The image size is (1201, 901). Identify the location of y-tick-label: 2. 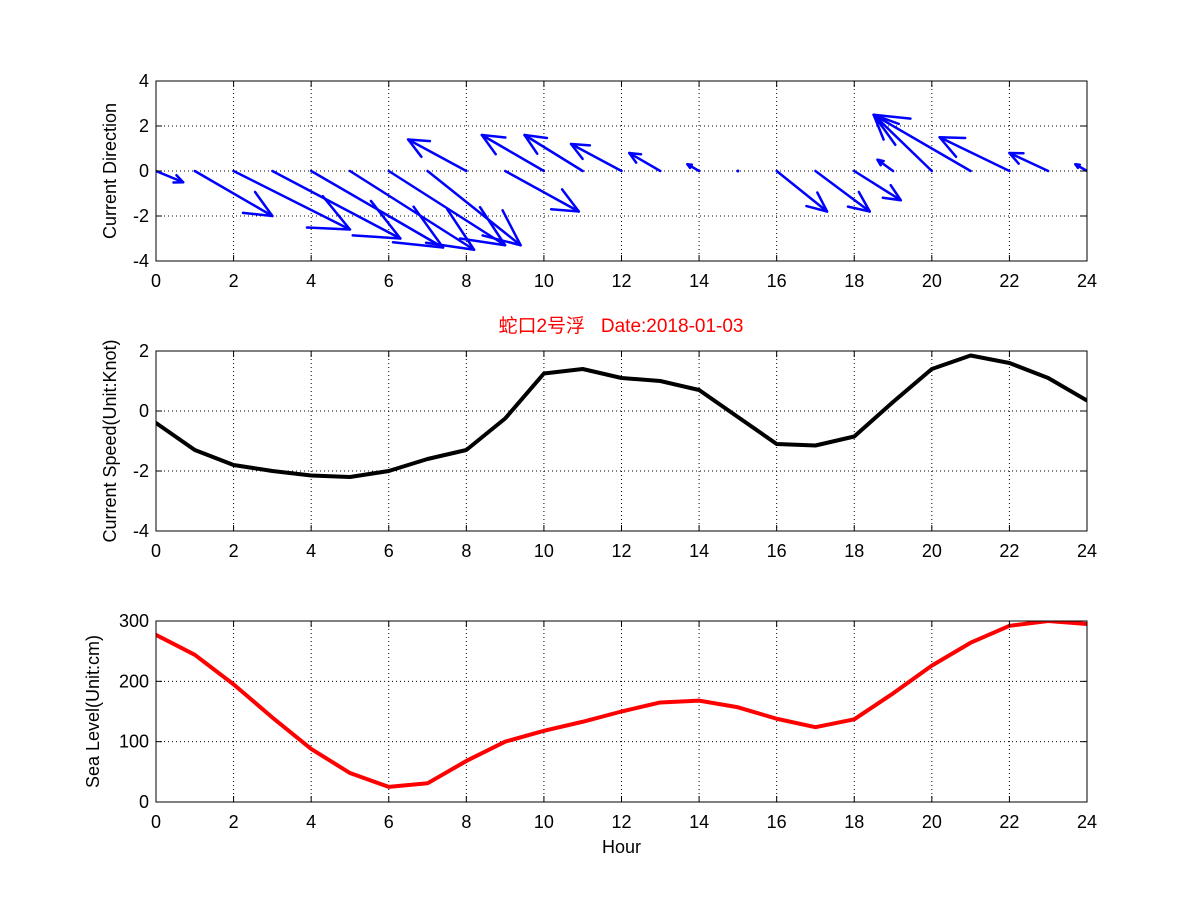
(144, 126).